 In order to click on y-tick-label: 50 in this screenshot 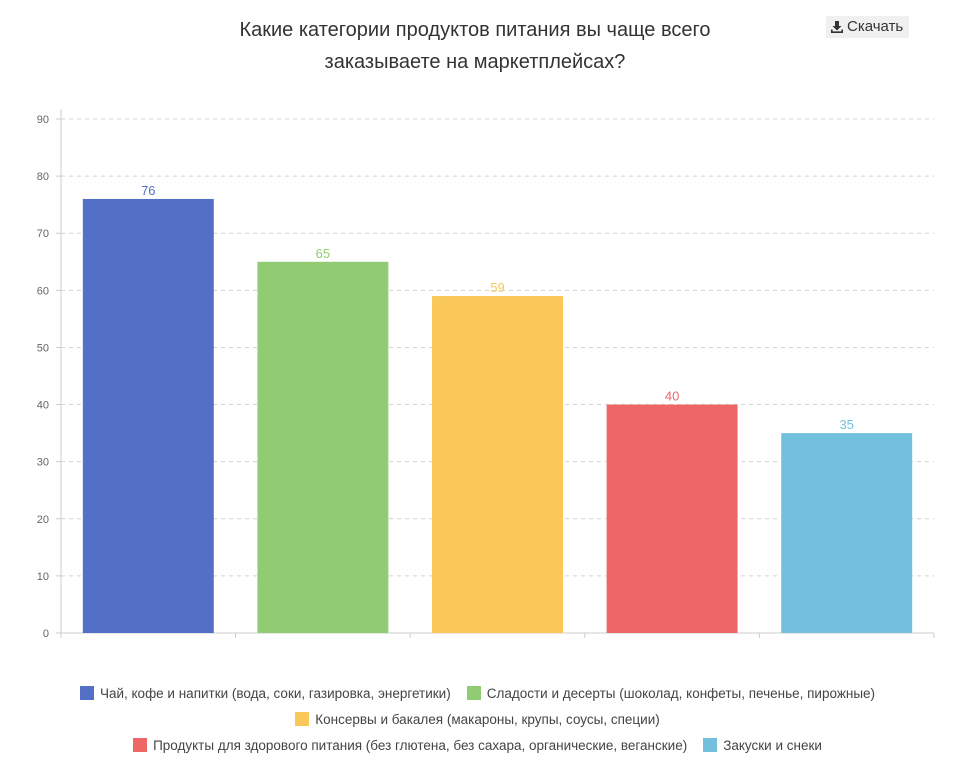, I will do `click(43, 348)`.